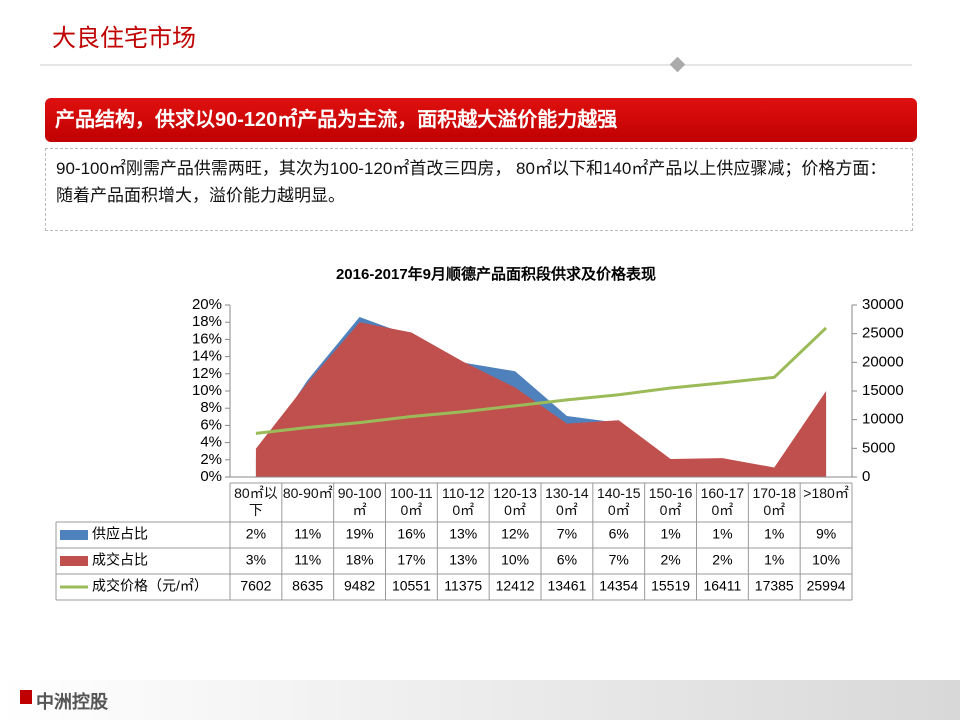 Image resolution: width=960 pixels, height=720 pixels. Describe the element at coordinates (307, 586) in the screenshot. I see `data-label: 8635` at that location.